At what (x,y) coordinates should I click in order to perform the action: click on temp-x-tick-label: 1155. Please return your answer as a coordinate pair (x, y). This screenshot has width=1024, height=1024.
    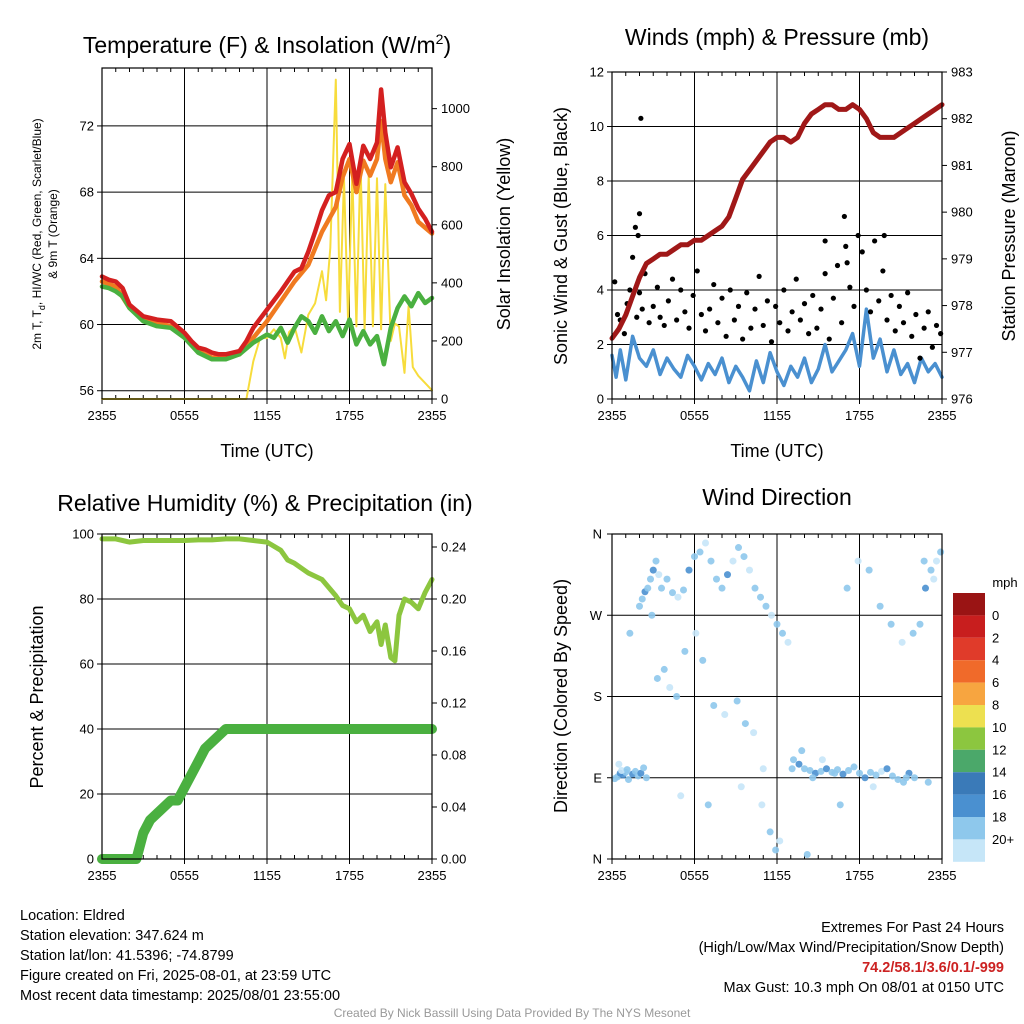
    Looking at the image, I should click on (267, 415).